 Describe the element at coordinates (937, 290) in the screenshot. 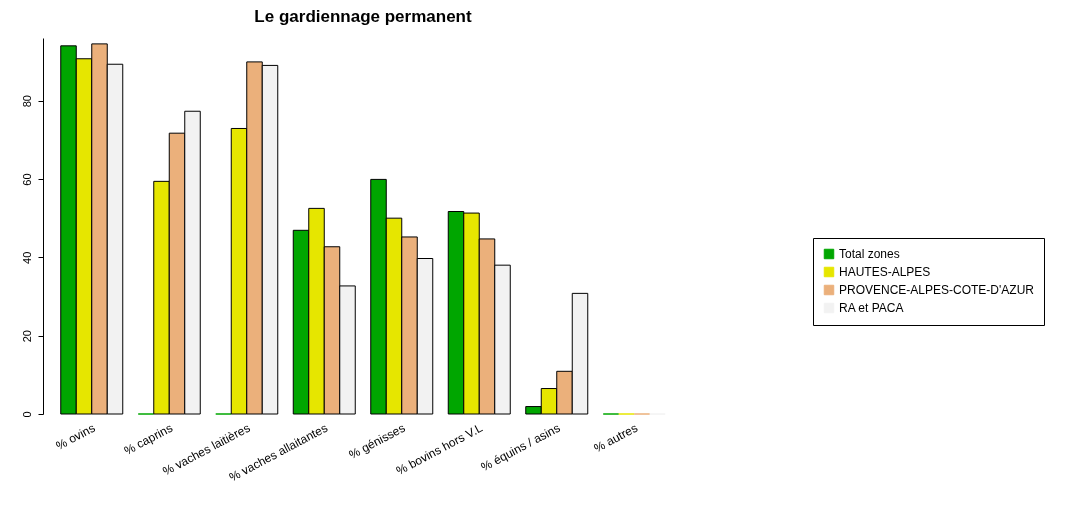

I see `legend-label: PROVENCE-ALPES-COTE-D'AZUR` at that location.